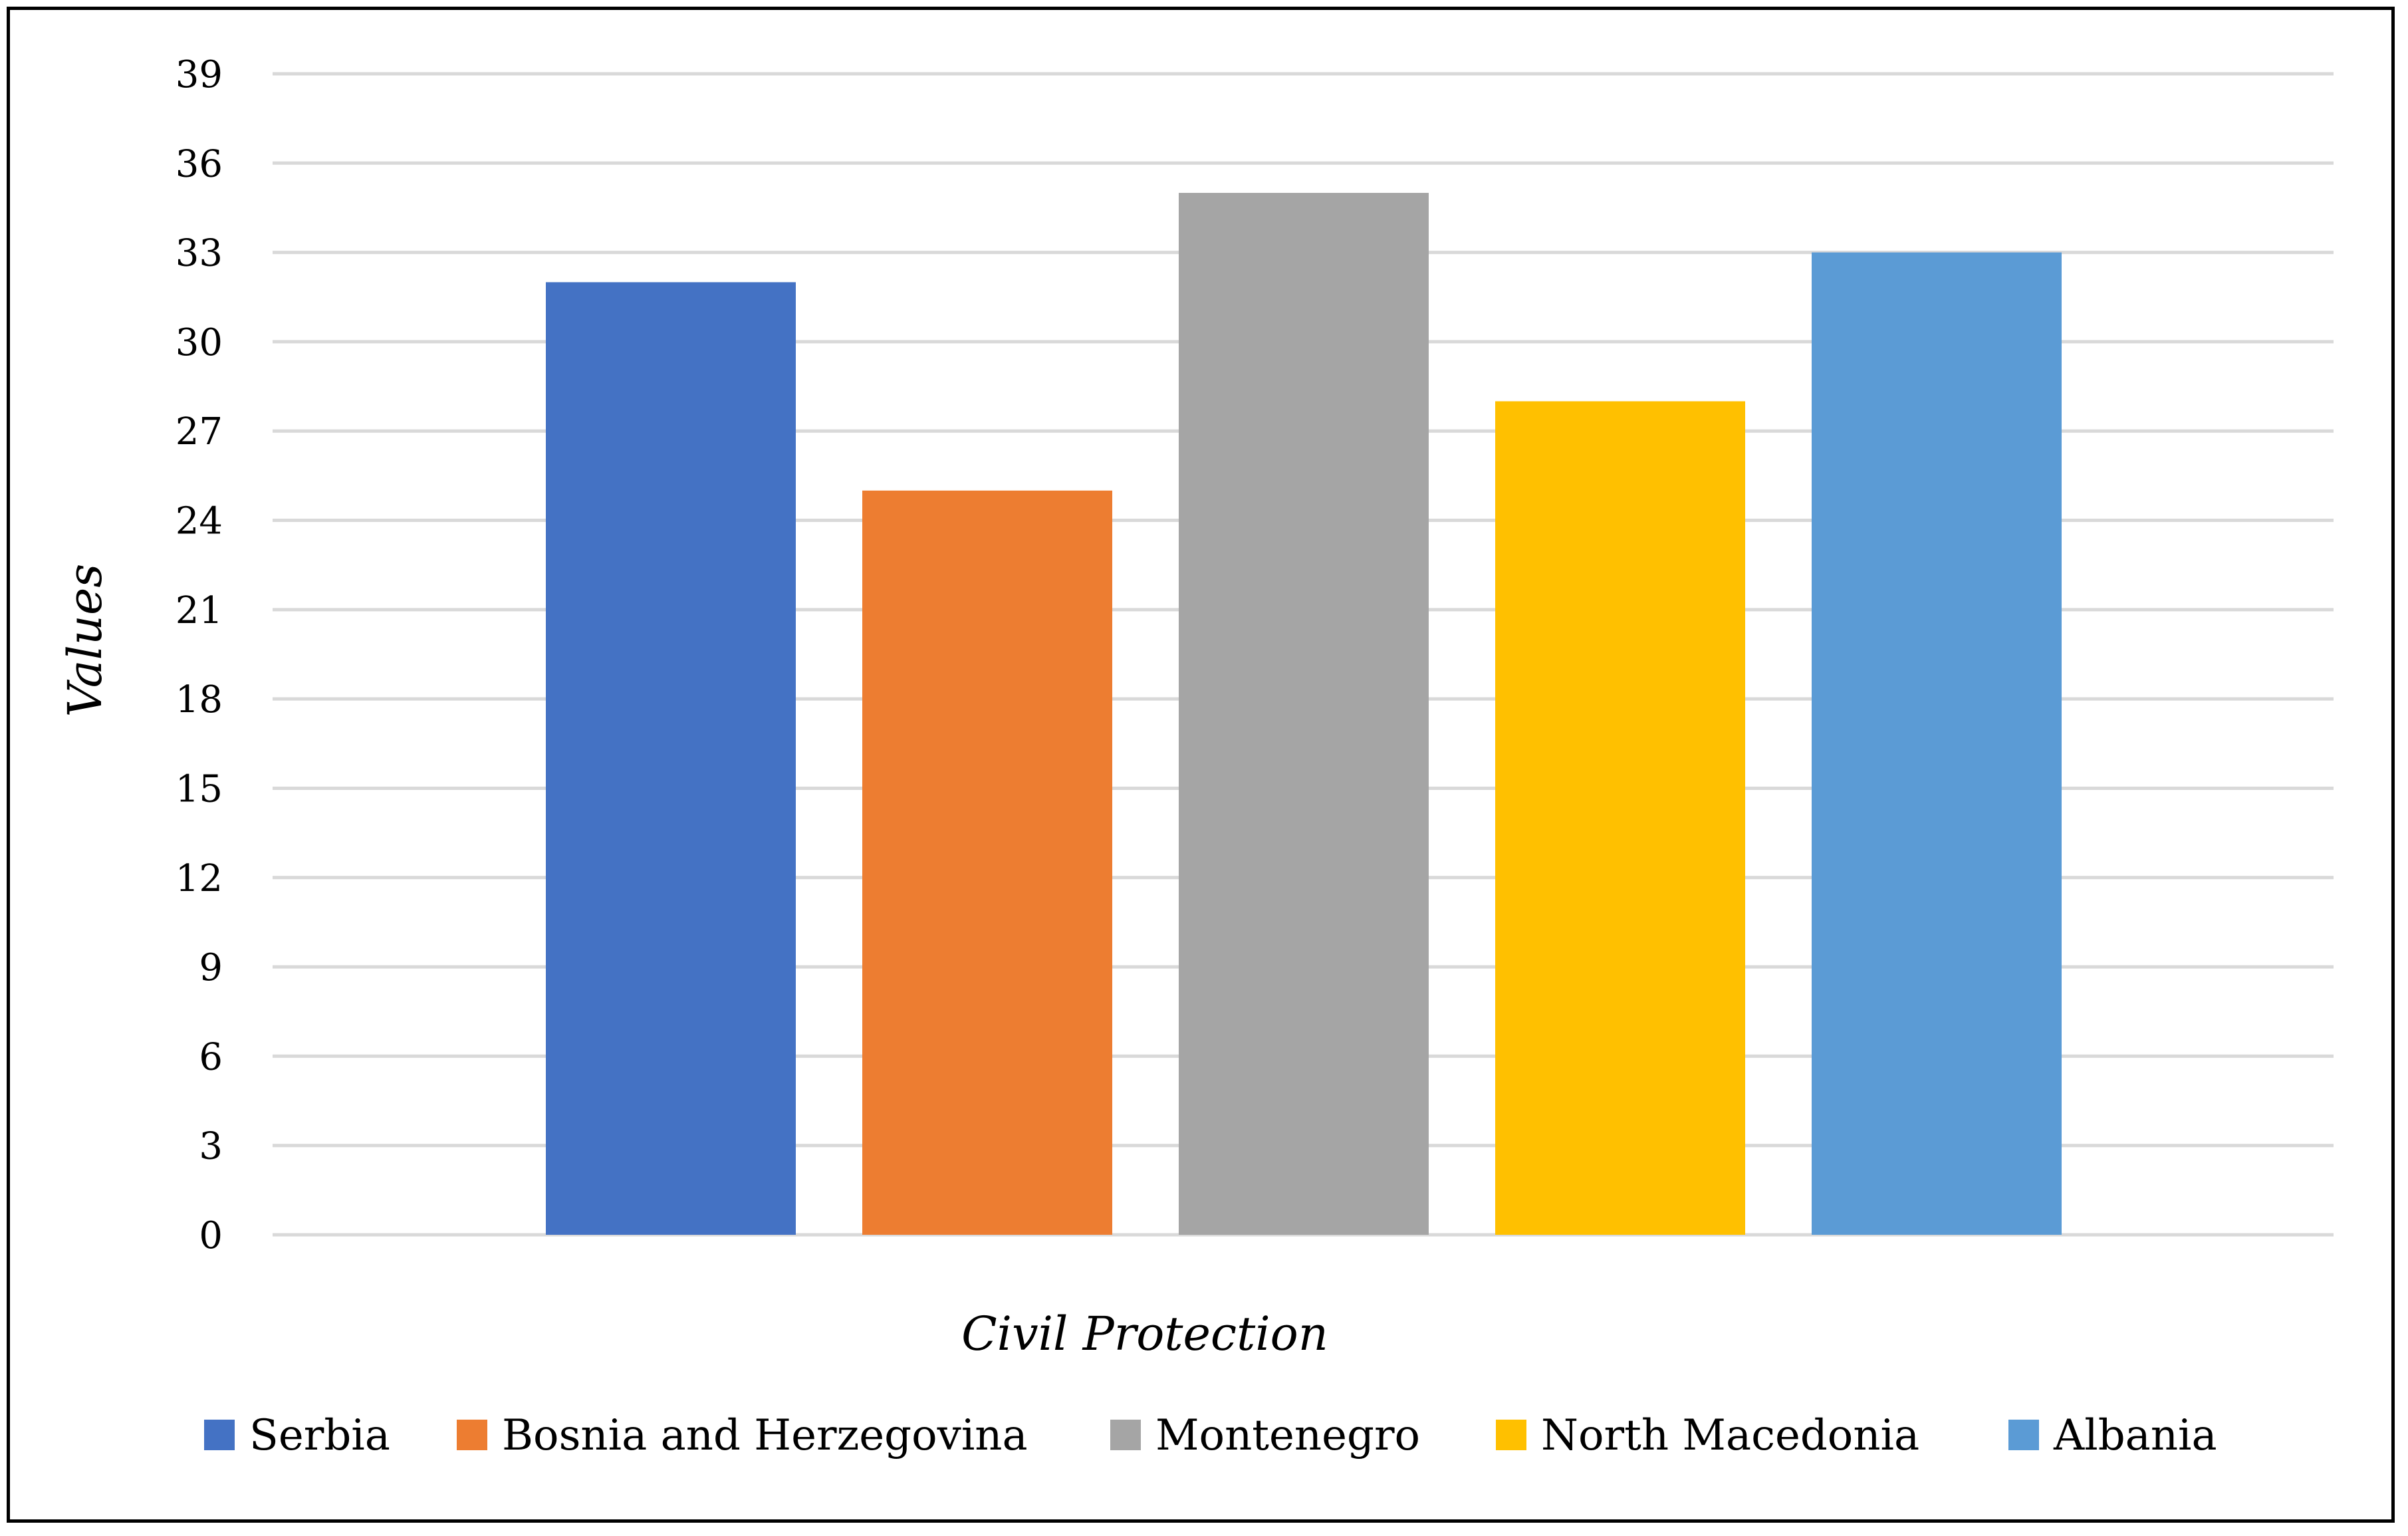  What do you see at coordinates (1620, 818) in the screenshot?
I see `bar-north-macedonia` at bounding box center [1620, 818].